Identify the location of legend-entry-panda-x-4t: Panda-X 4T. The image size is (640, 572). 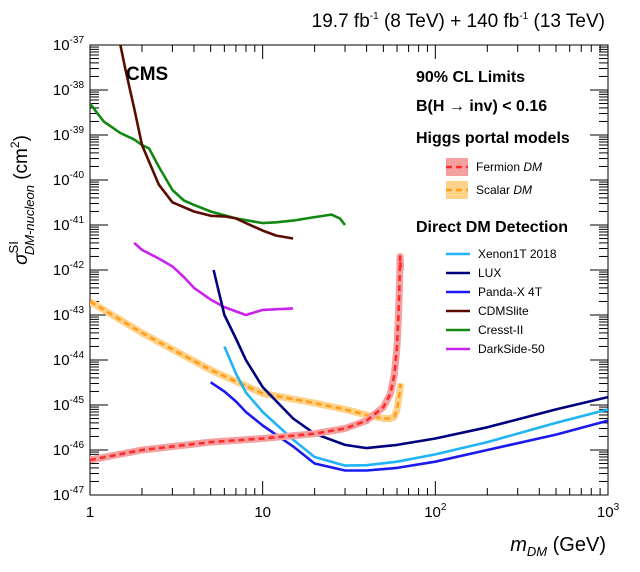
(494, 292).